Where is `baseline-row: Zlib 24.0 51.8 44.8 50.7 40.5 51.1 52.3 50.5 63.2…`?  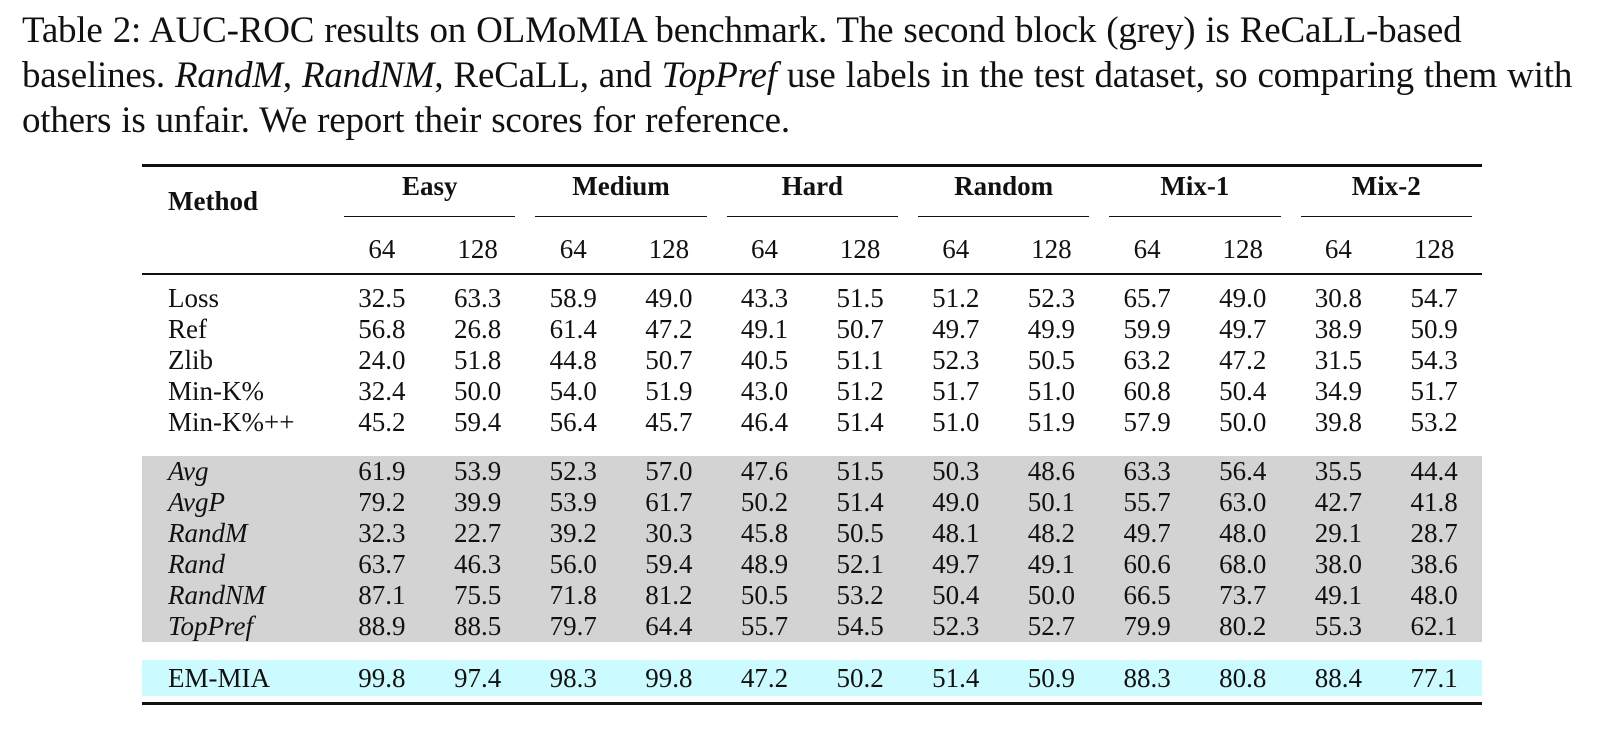 baseline-row: Zlib 24.0 51.8 44.8 50.7 40.5 51.1 52.3 50.5 63.2… is located at coordinates (812, 360).